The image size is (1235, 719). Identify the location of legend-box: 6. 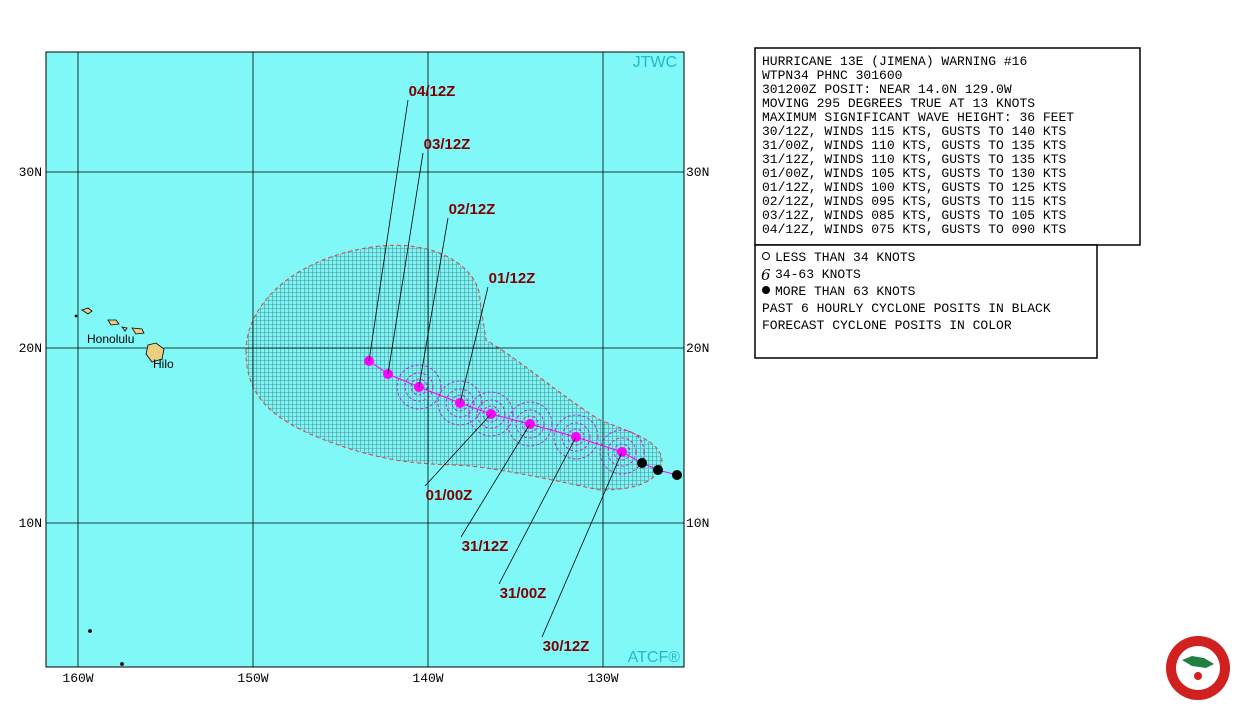
(926, 301).